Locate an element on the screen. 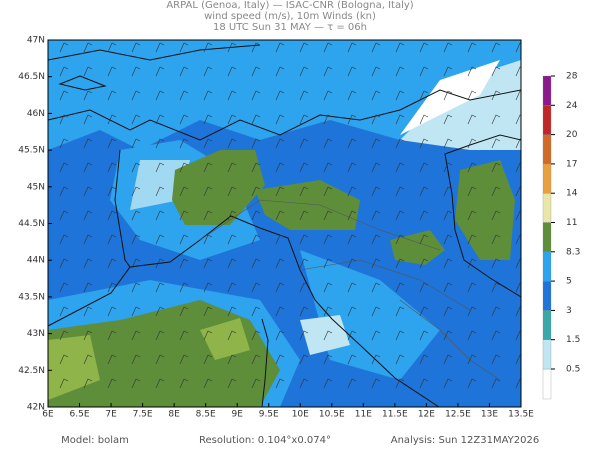 The height and width of the screenshot is (450, 600). y-tick-label: 43N is located at coordinates (36, 334).